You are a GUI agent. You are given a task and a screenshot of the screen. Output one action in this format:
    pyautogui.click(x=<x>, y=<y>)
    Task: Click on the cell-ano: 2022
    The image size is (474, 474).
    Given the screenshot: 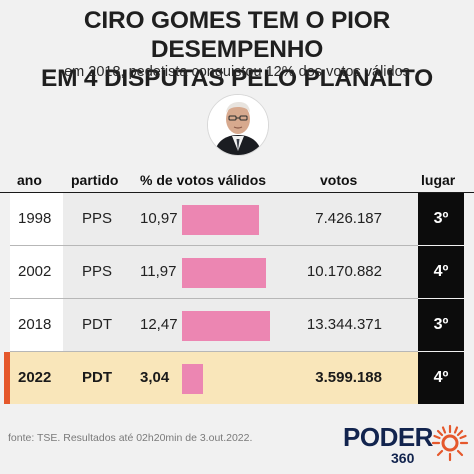 What is the action you would take?
    pyautogui.click(x=35, y=377)
    